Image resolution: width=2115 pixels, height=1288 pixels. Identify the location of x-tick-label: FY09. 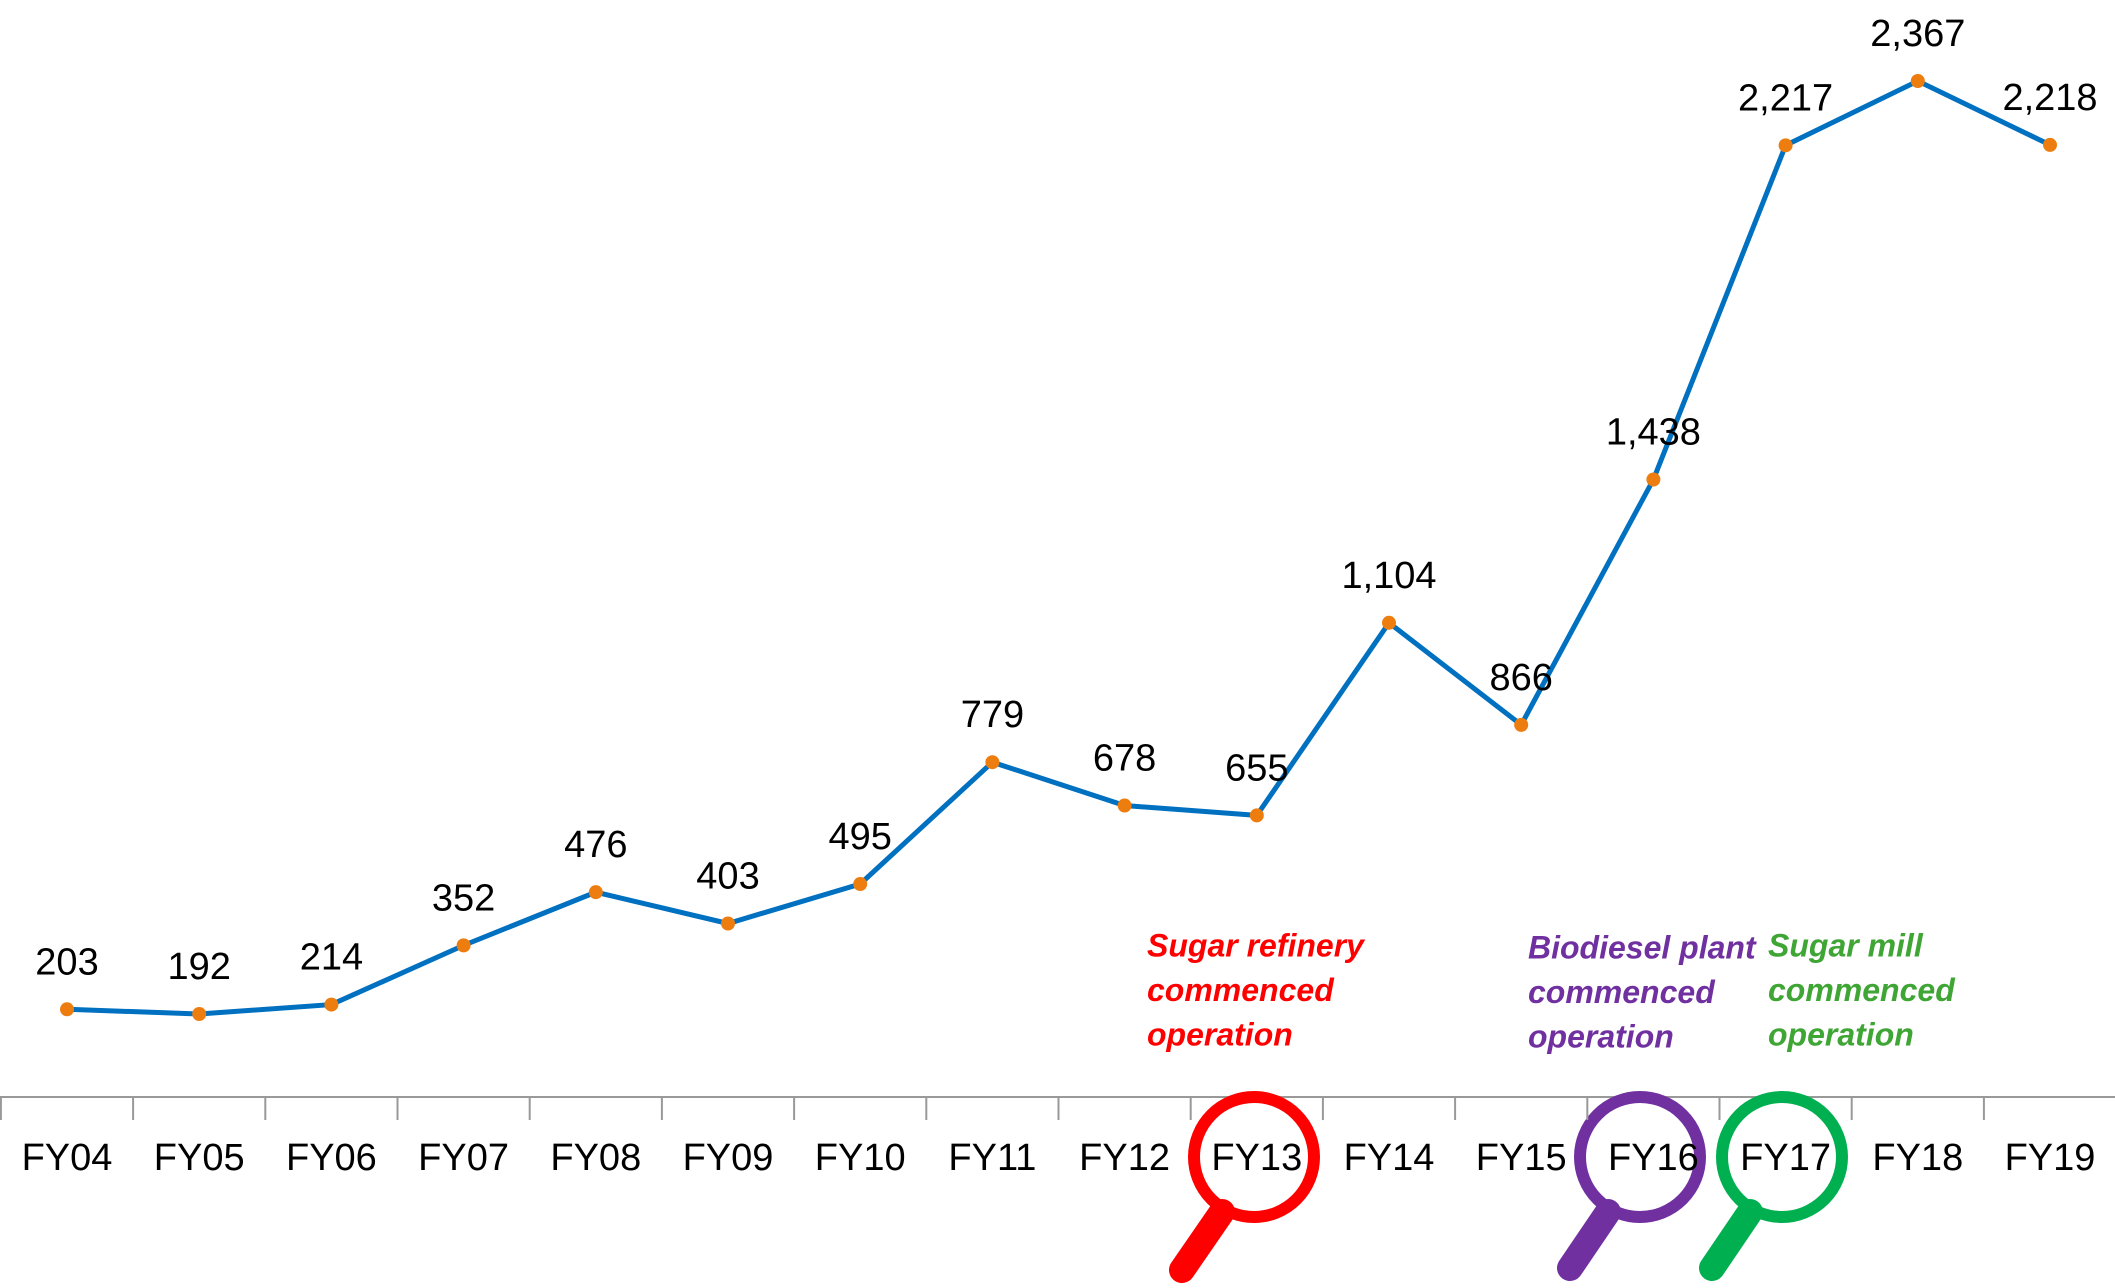
(728, 1158).